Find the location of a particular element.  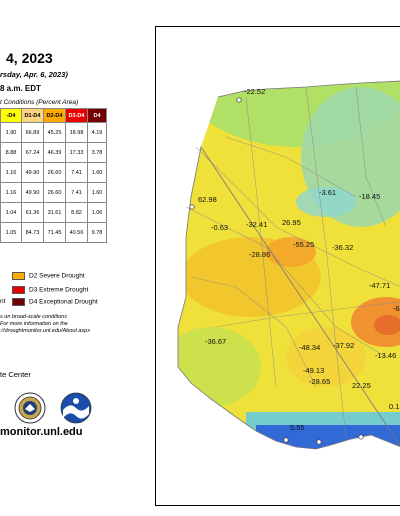

table-row: 1.04 61.36 31.61 8.82 1.06 is located at coordinates (53, 212).